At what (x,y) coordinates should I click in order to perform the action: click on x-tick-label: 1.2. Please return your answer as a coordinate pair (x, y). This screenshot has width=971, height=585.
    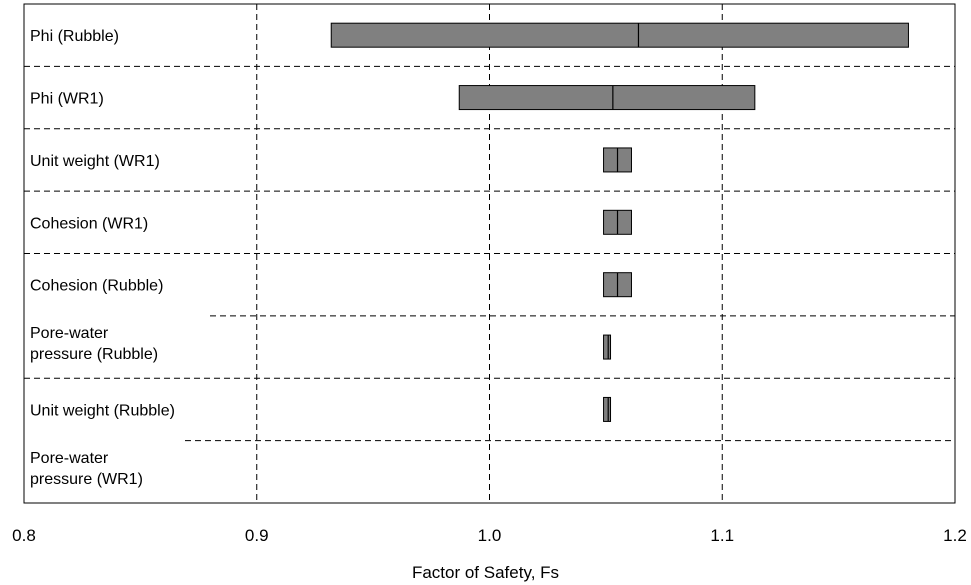
    Looking at the image, I should click on (955, 535).